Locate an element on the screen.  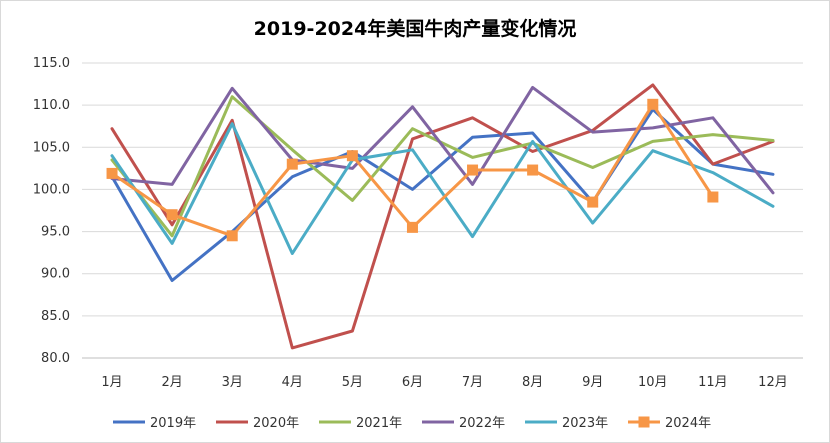
legend-item: 2023年 is located at coordinates (566, 423).